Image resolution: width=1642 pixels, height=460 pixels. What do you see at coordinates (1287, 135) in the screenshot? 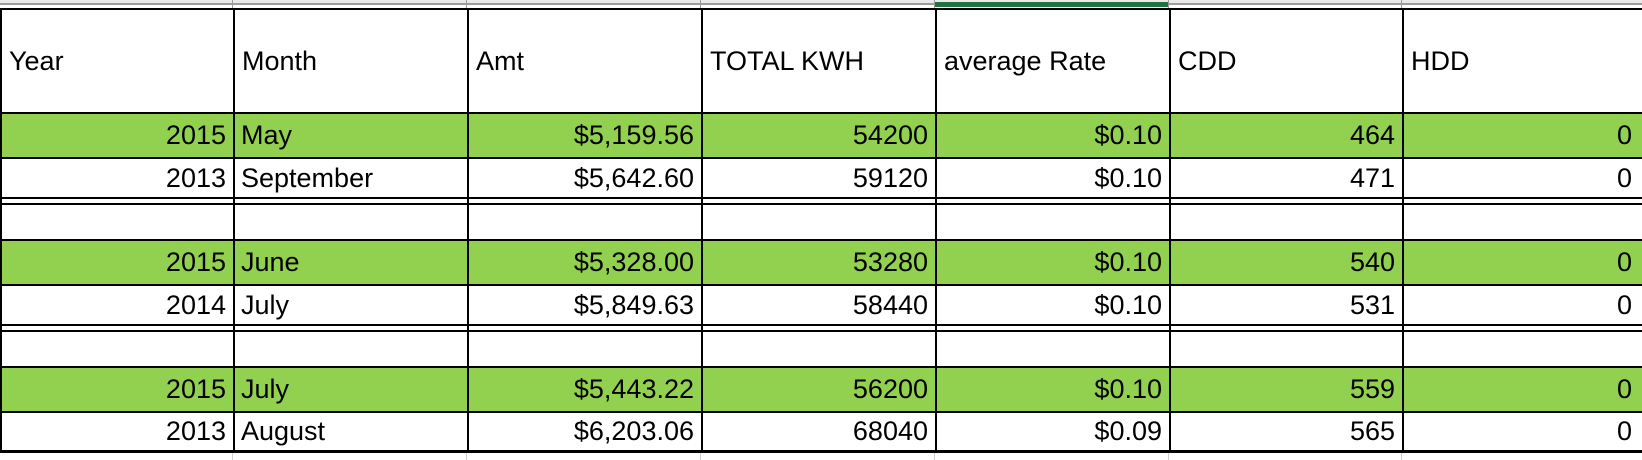
I see `cell-cdd: 464` at bounding box center [1287, 135].